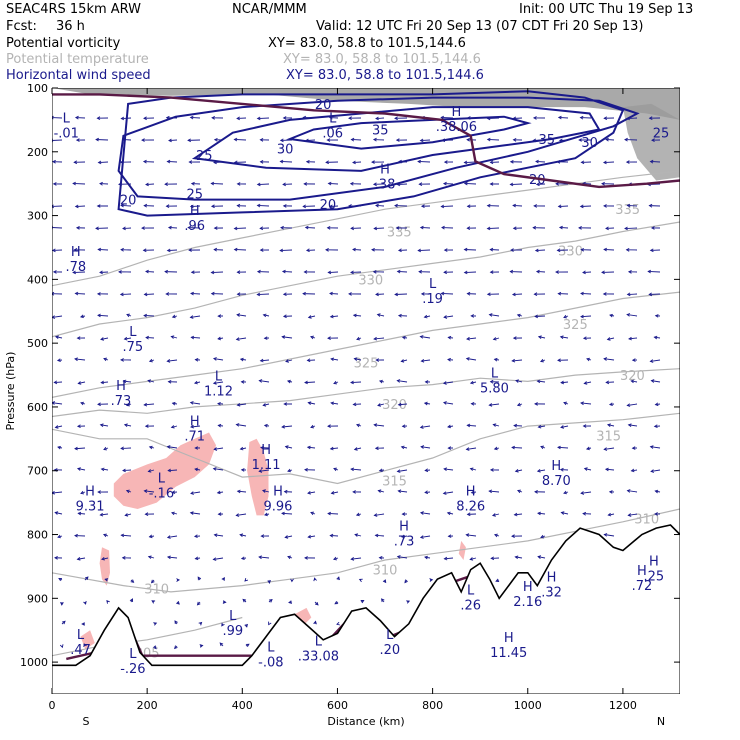  I want to click on high-marker: H, so click(76, 252).